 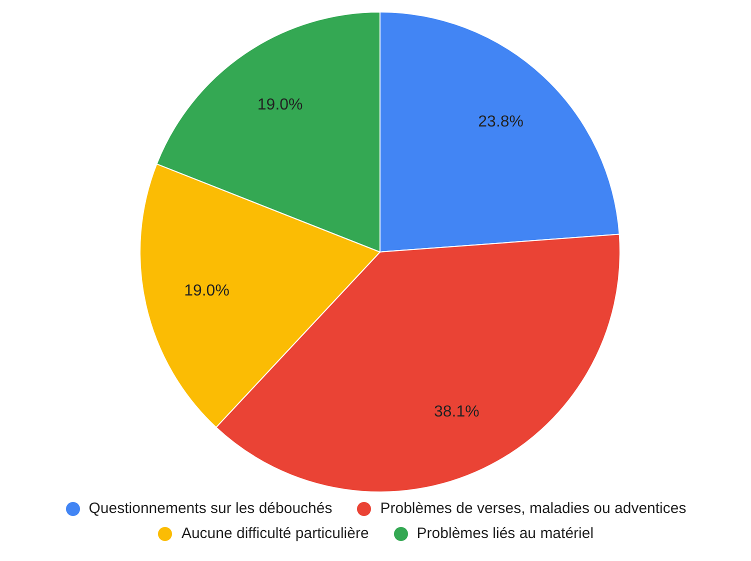 I want to click on data-label: 23.8%, so click(x=501, y=121).